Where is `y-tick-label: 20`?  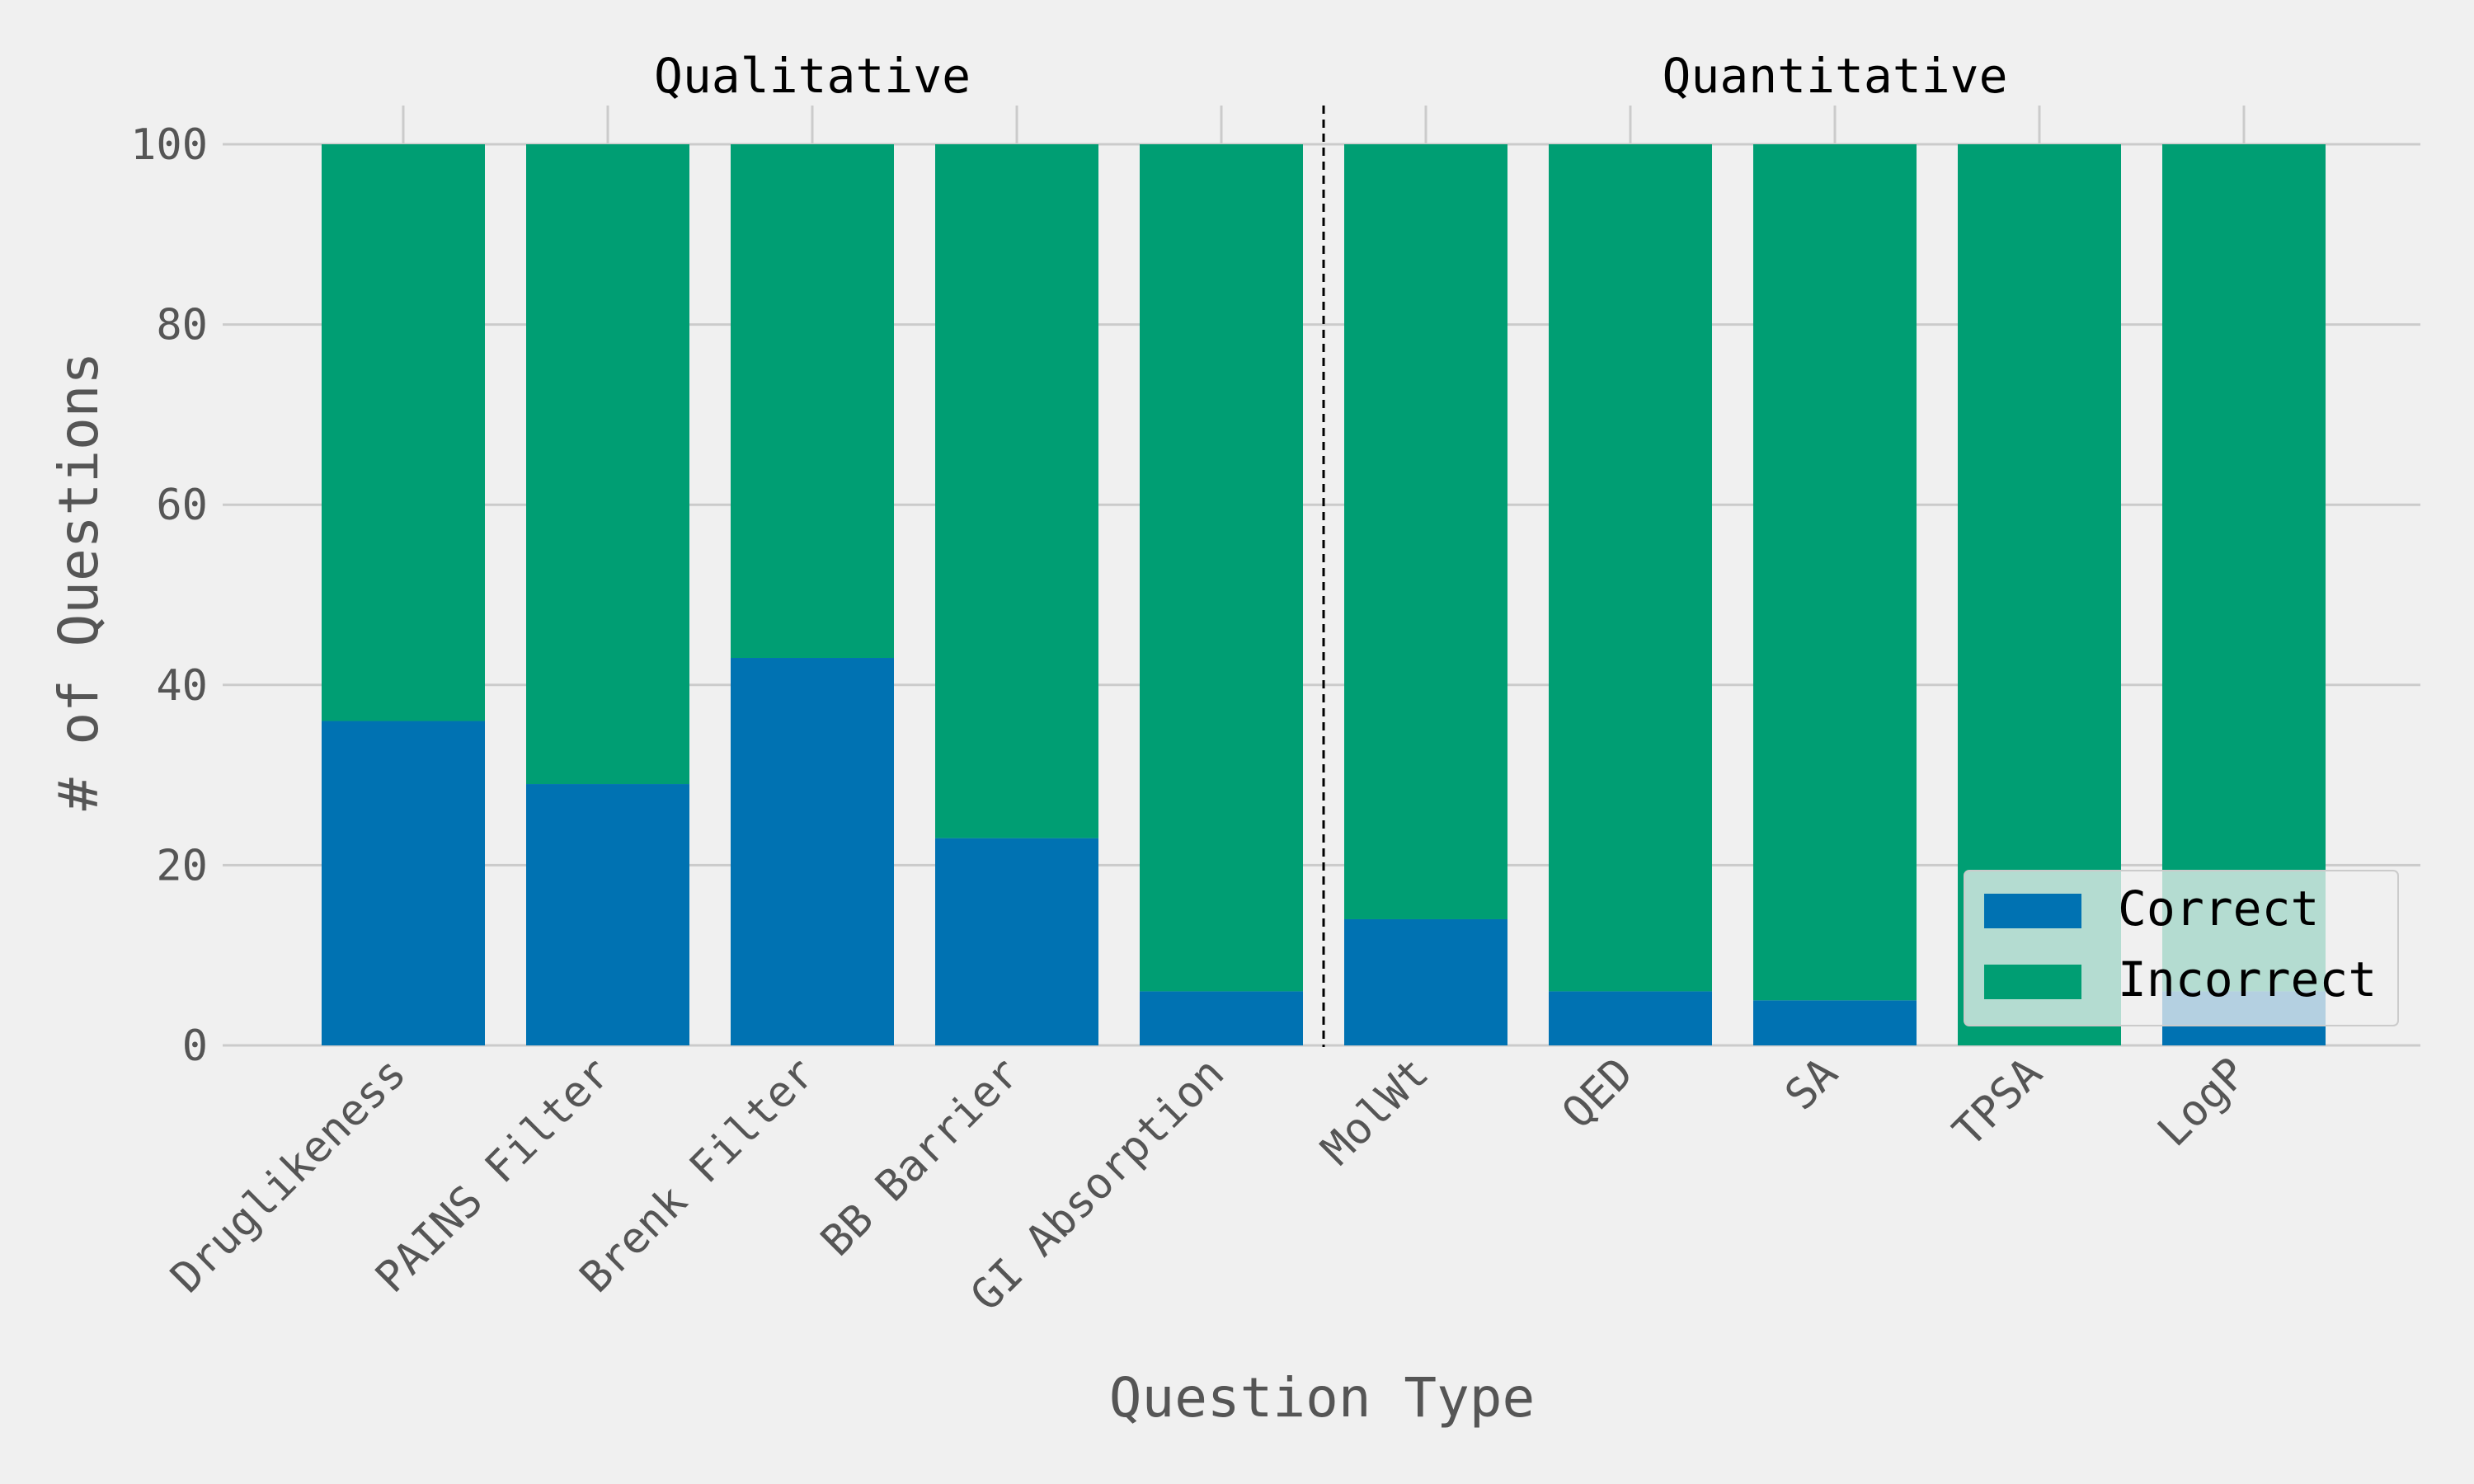
y-tick-label: 20 is located at coordinates (182, 865).